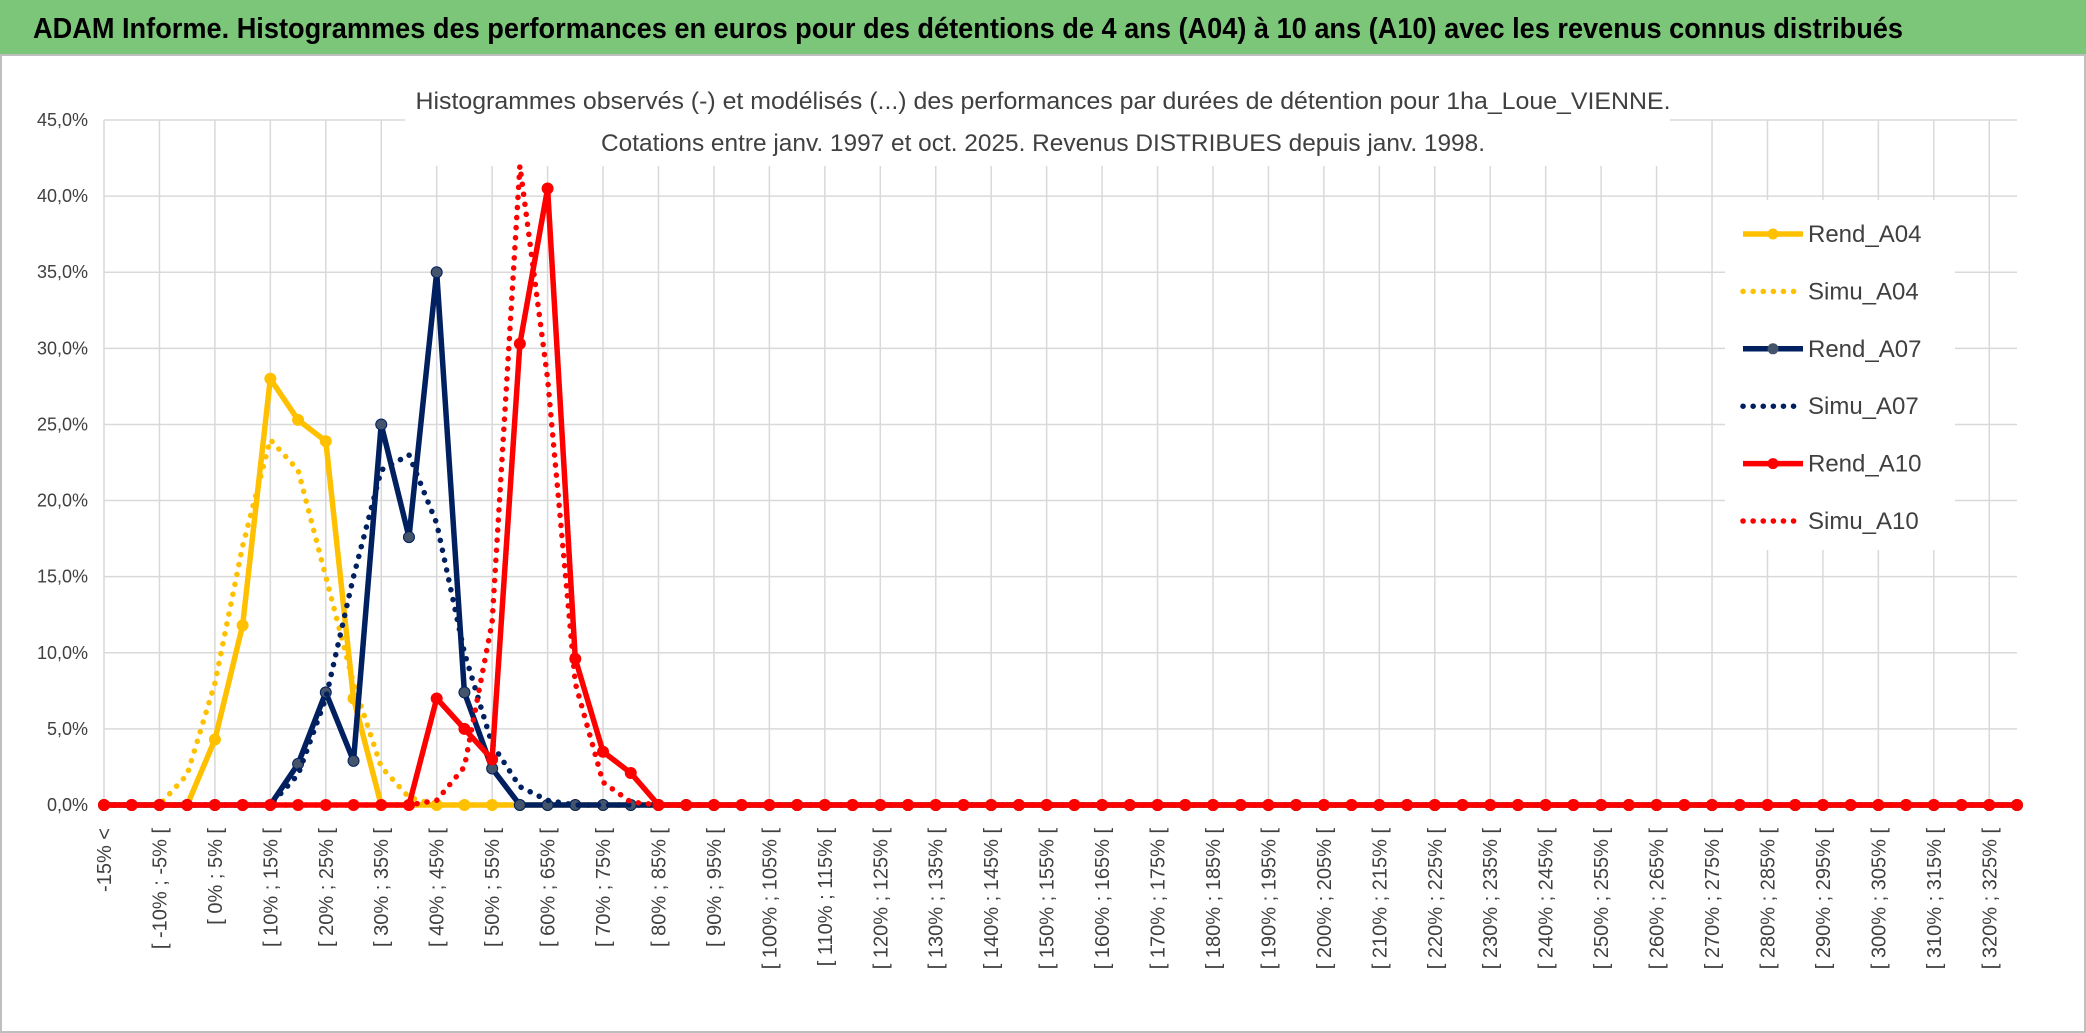 The height and width of the screenshot is (1033, 2086). What do you see at coordinates (62, 120) in the screenshot?
I see `y-tick-label: 45,0%` at bounding box center [62, 120].